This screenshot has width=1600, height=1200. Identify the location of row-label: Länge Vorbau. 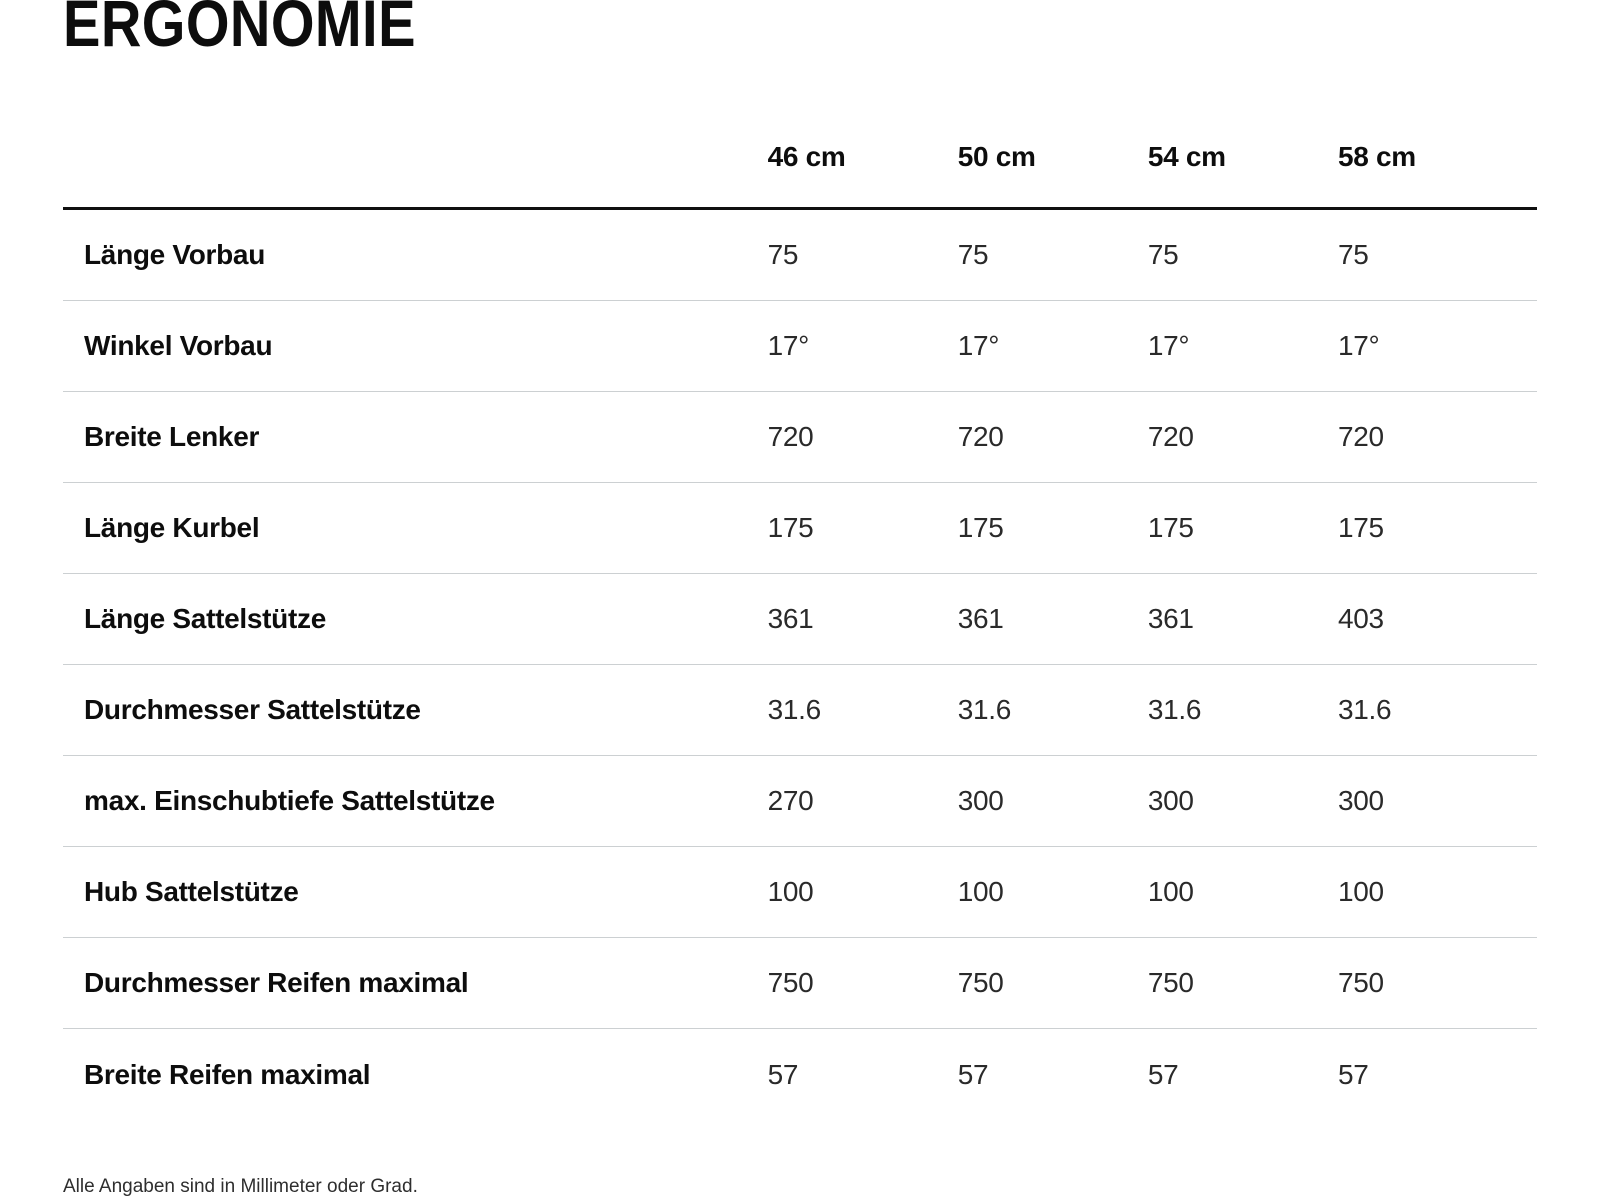
(175, 254).